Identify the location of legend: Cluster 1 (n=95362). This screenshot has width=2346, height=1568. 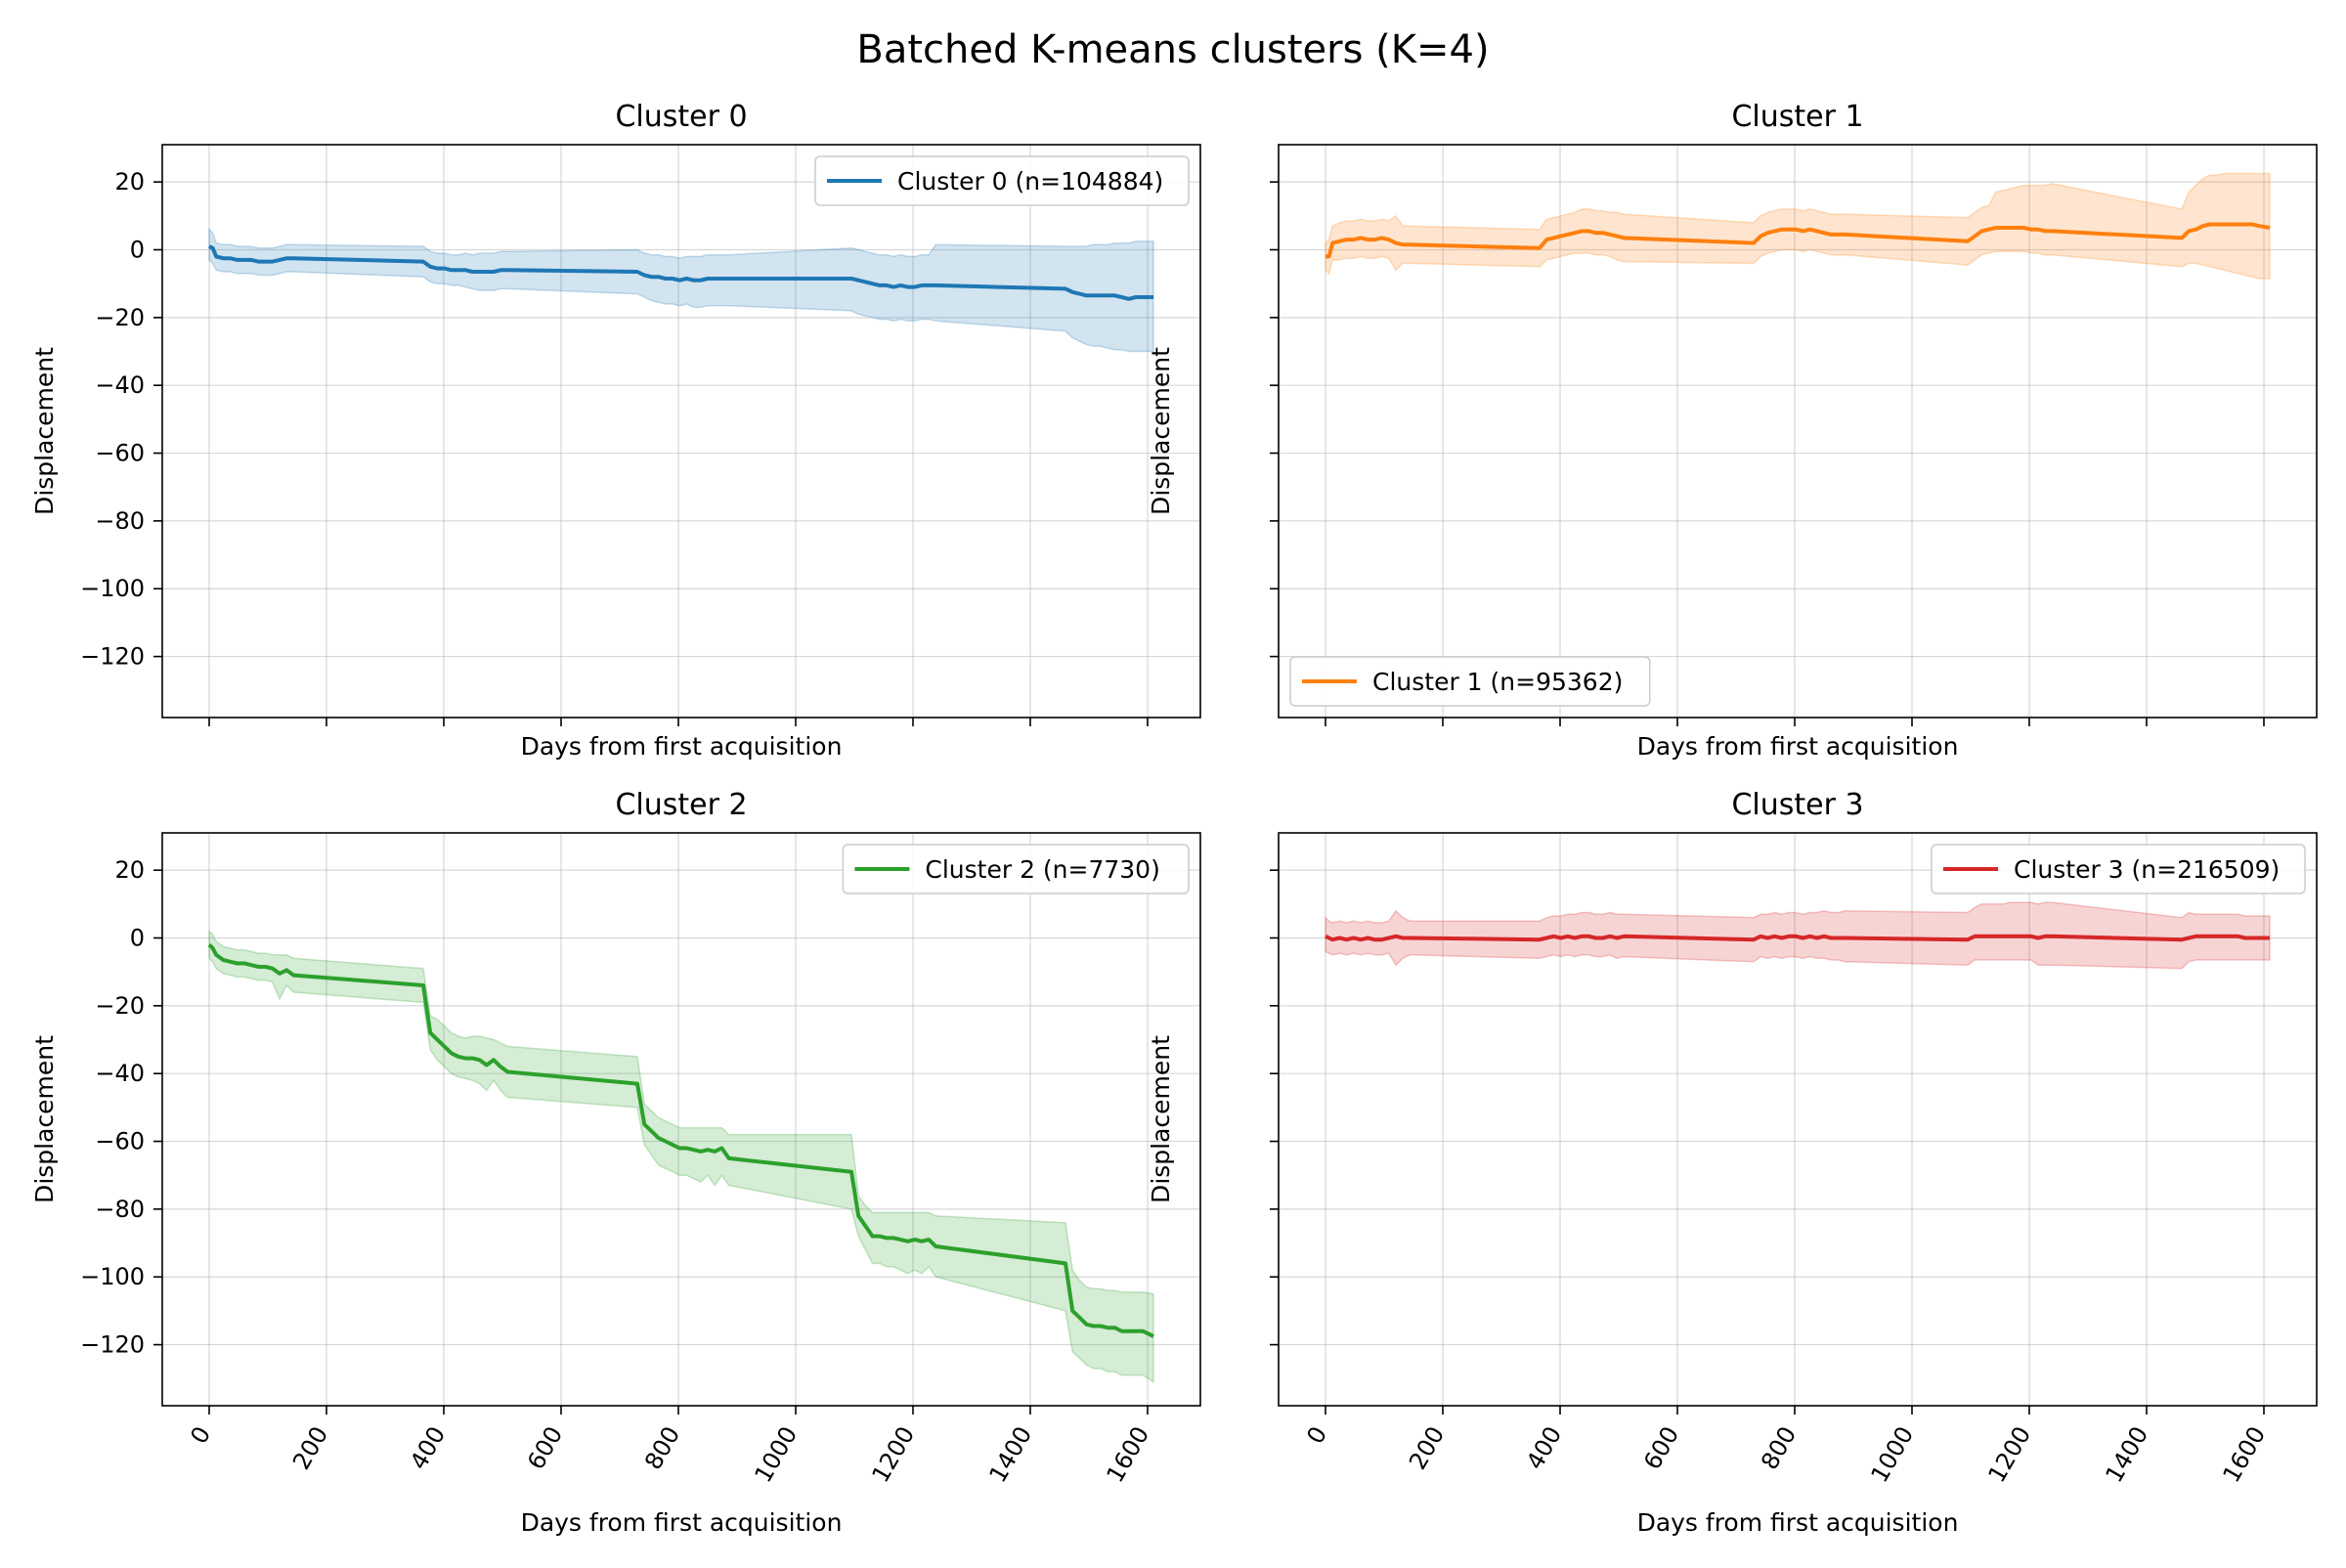
(1470, 682).